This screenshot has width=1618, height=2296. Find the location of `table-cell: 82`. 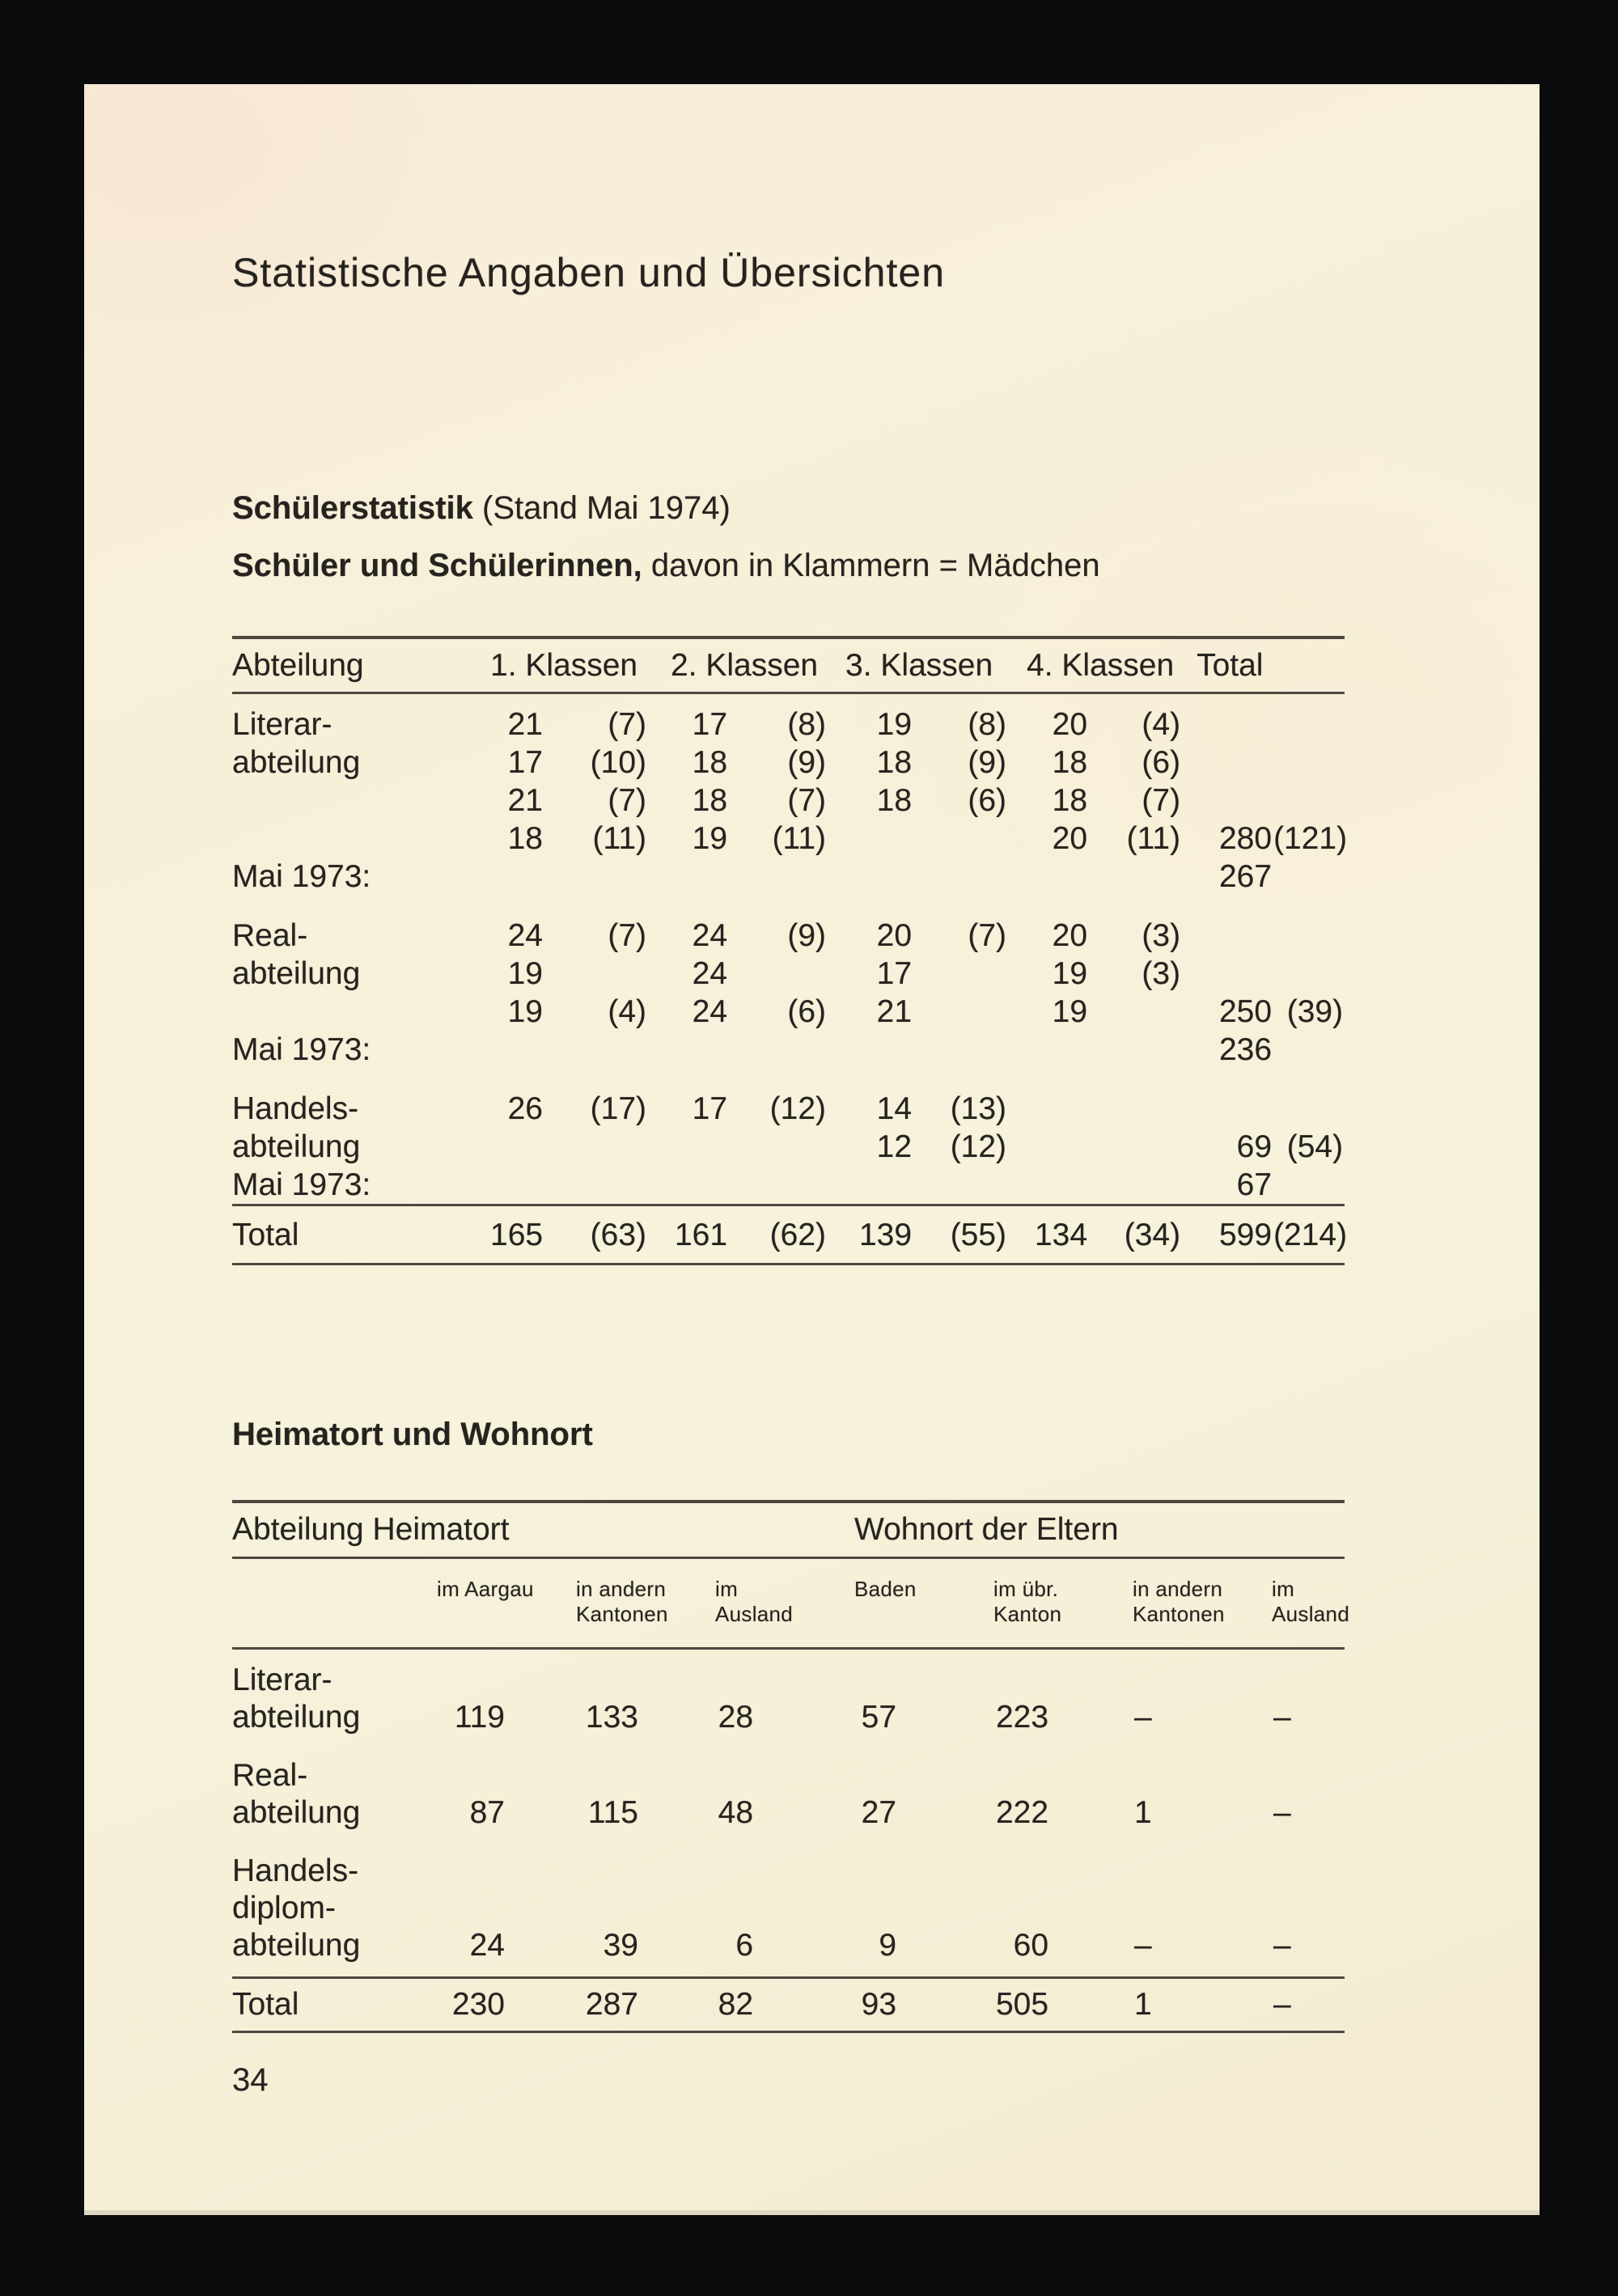

table-cell: 82 is located at coordinates (785, 2004).